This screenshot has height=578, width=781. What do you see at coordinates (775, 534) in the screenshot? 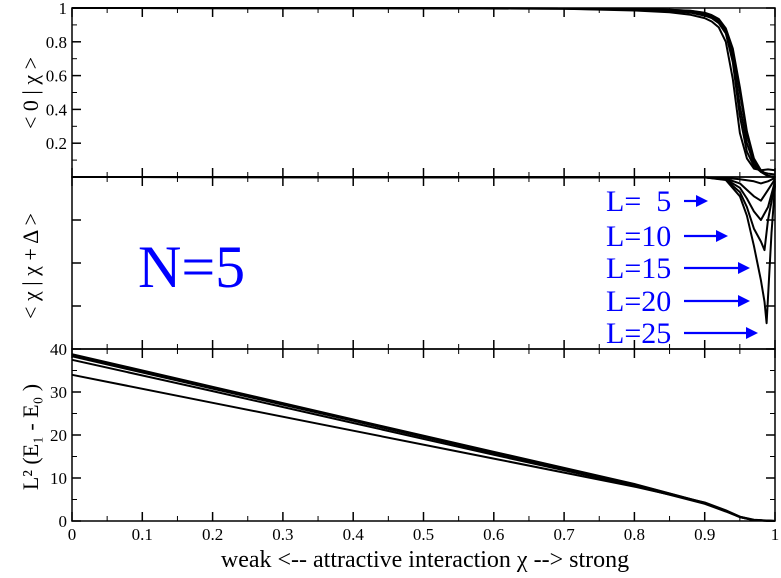
I see `xtick-label: 1` at bounding box center [775, 534].